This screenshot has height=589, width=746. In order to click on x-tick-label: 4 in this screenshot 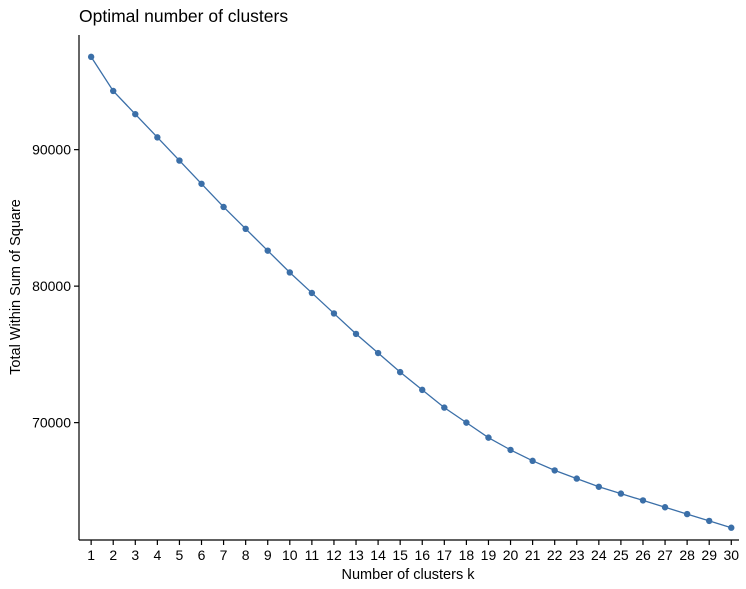, I will do `click(157, 555)`.